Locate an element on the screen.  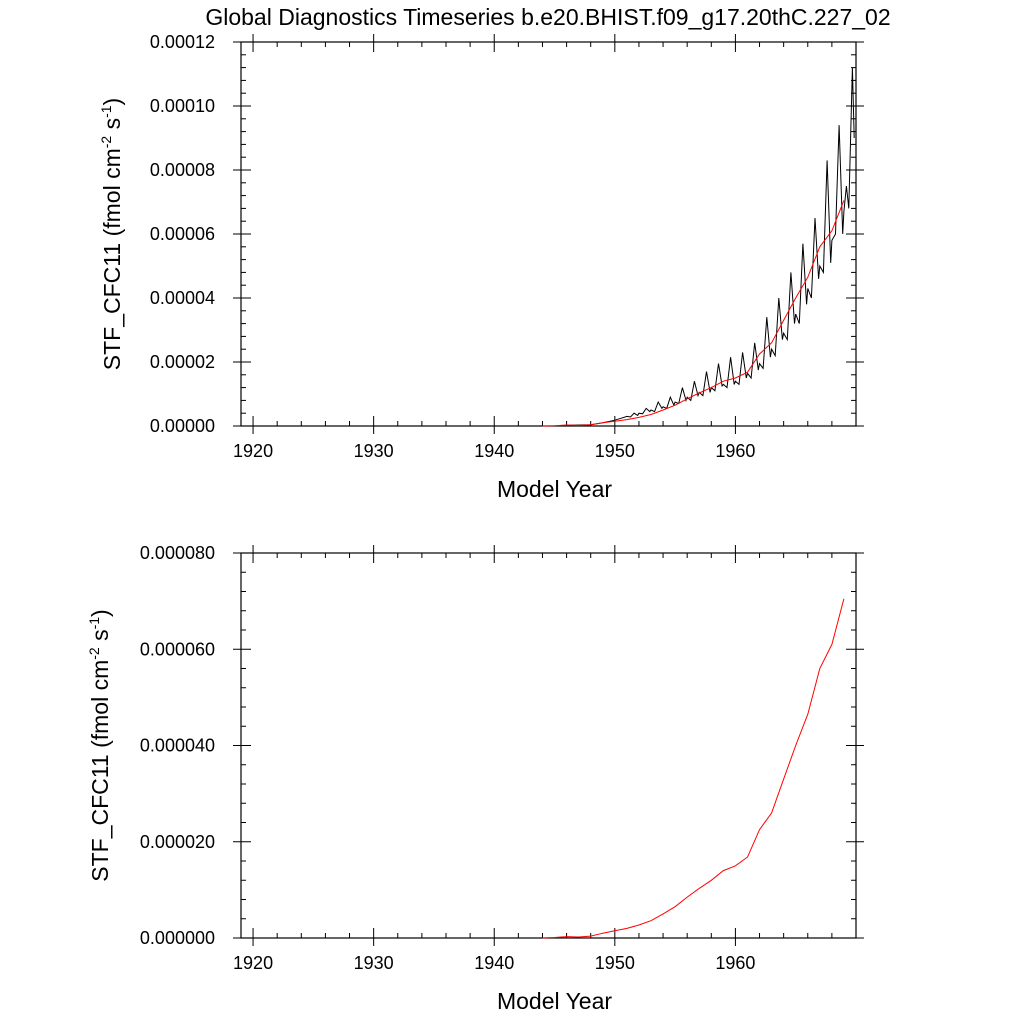
y-tick-label: 0.00010 is located at coordinates (182, 106).